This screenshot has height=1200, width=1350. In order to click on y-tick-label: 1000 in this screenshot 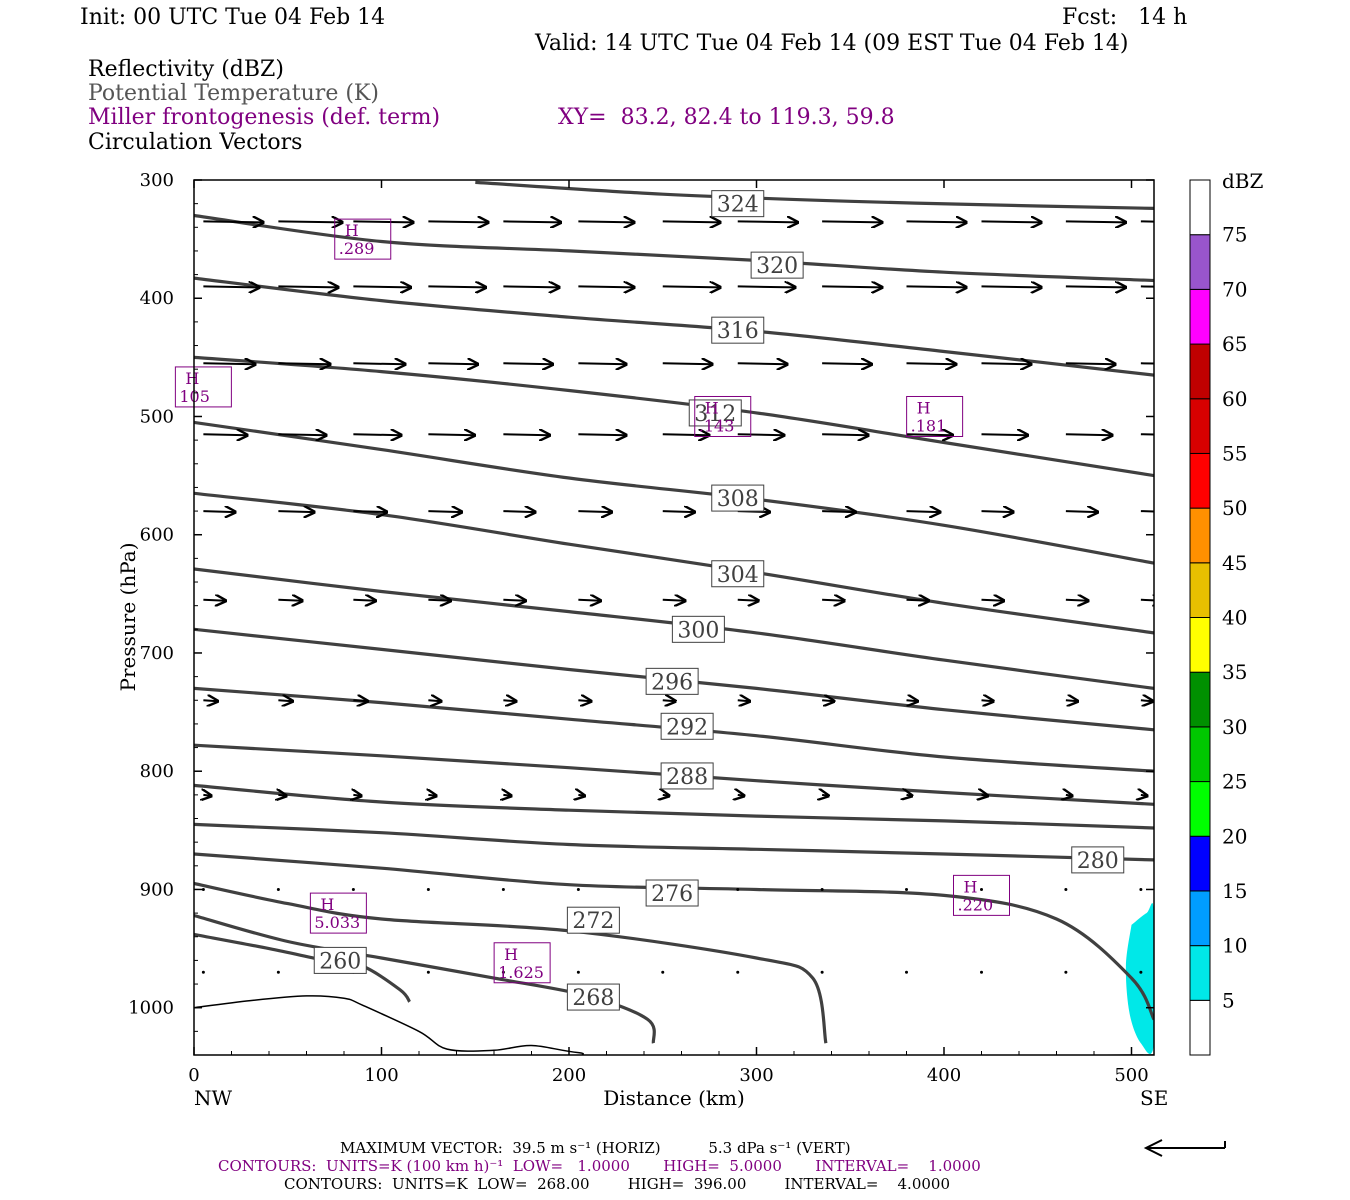, I will do `click(151, 1008)`.